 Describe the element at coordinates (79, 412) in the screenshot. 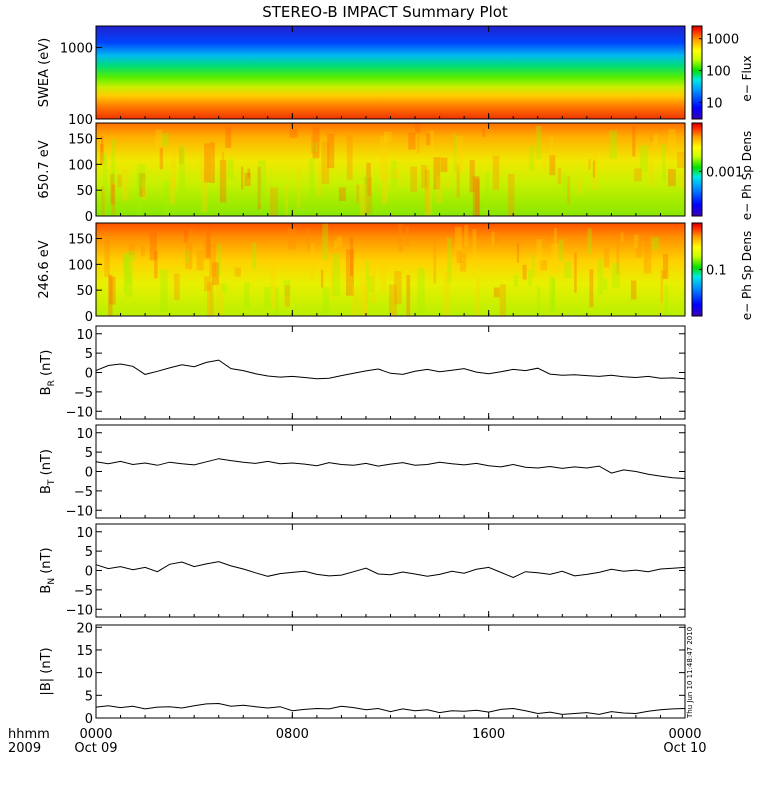

I see `y-tick-label: −10` at that location.